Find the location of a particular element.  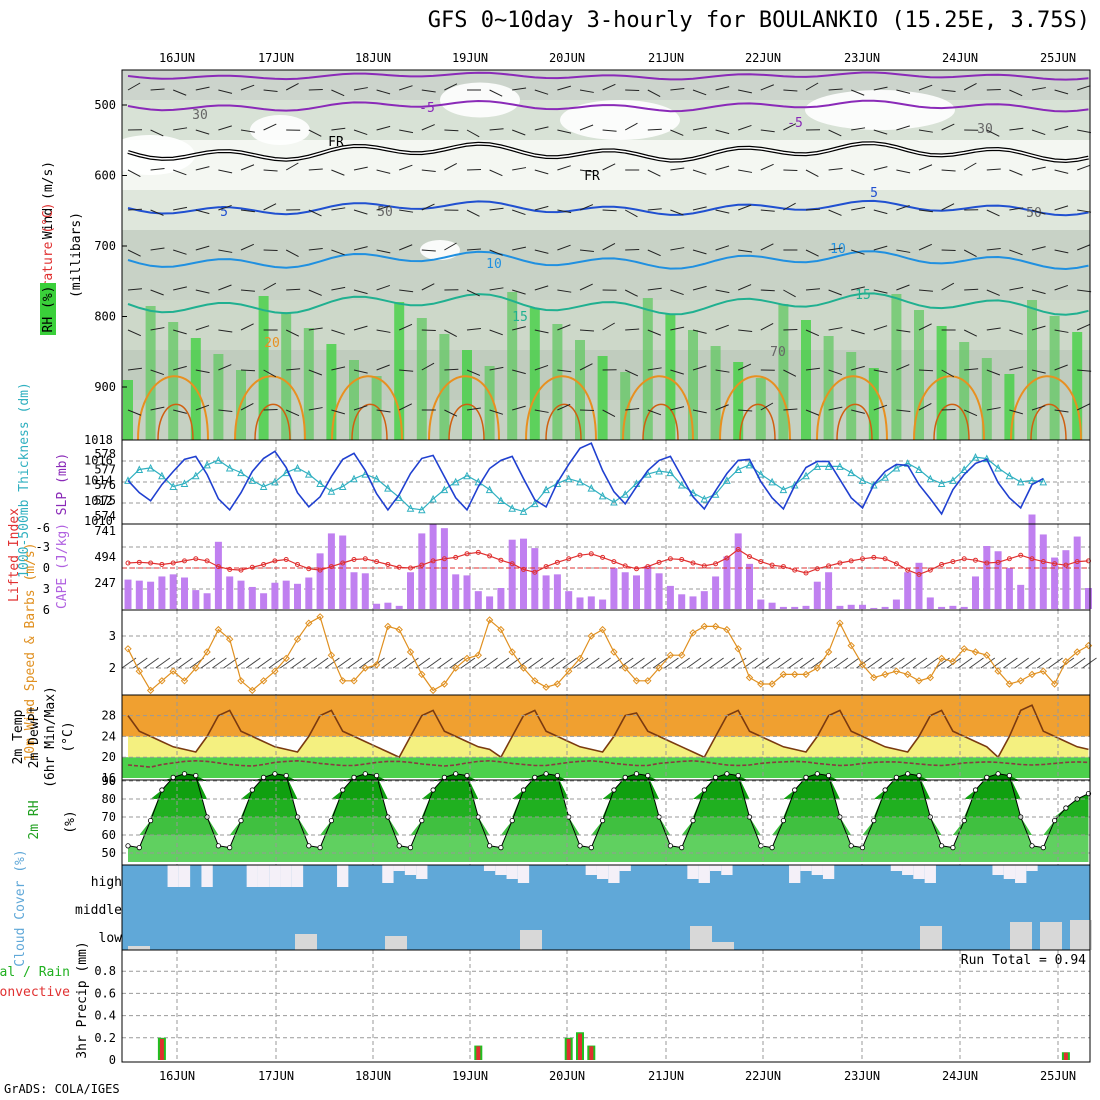

cloud-low-label: low is located at coordinates (111, 938).